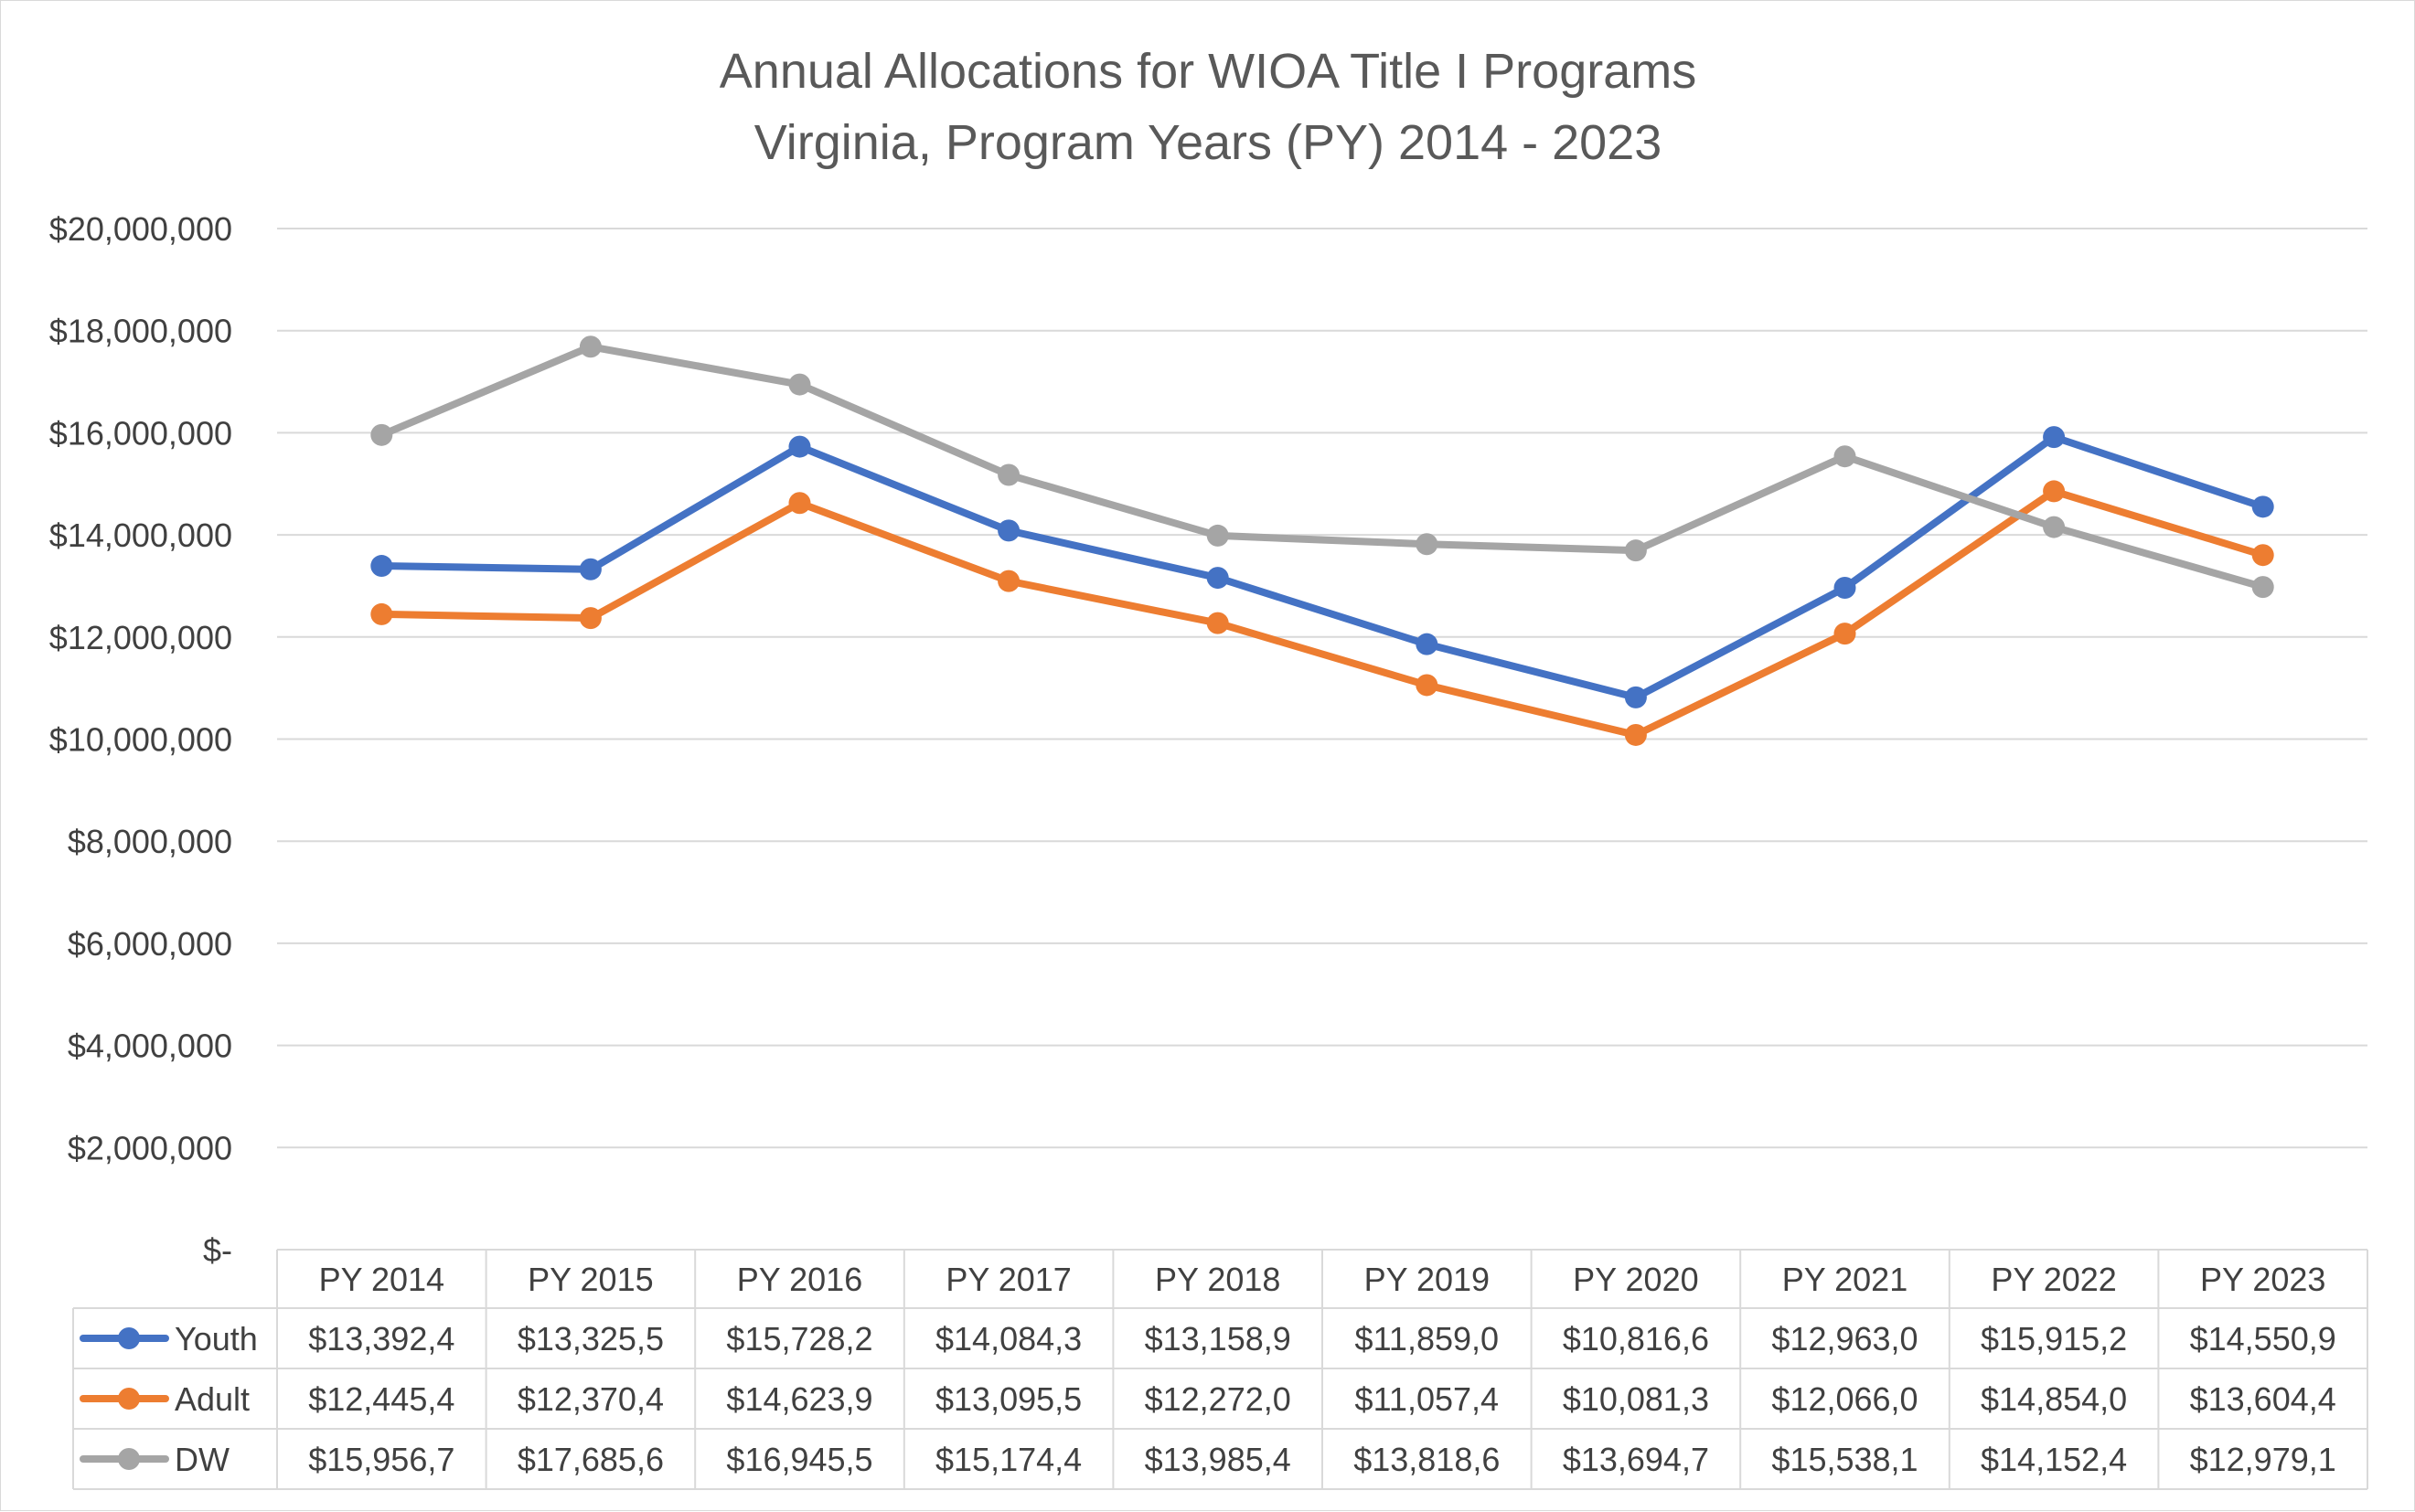  I want to click on table-value-cell: $12,963,0, so click(1845, 1339).